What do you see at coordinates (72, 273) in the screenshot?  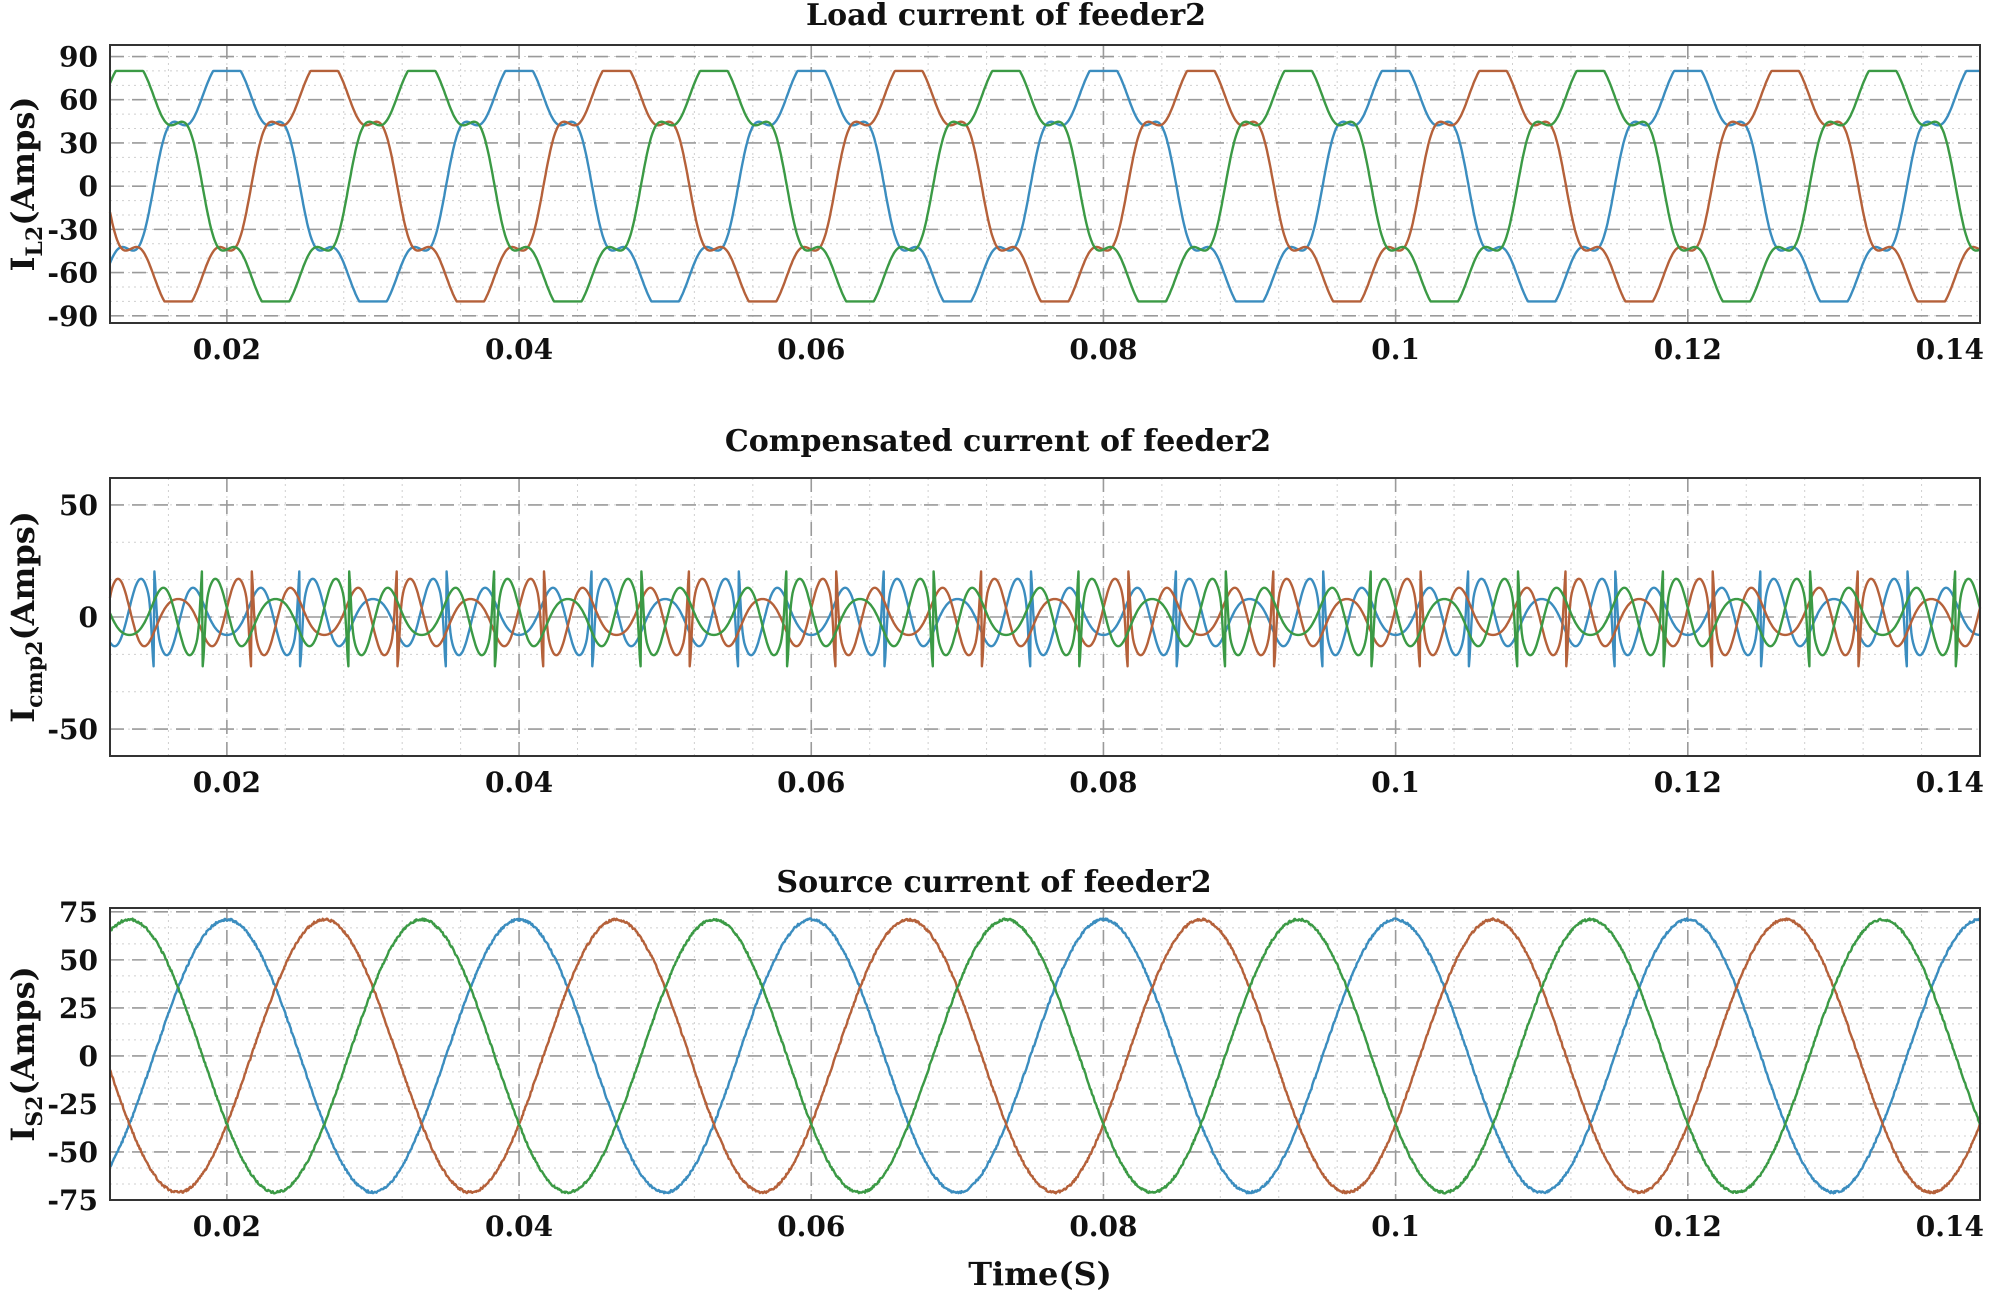 I see `y-tick-label: -60` at bounding box center [72, 273].